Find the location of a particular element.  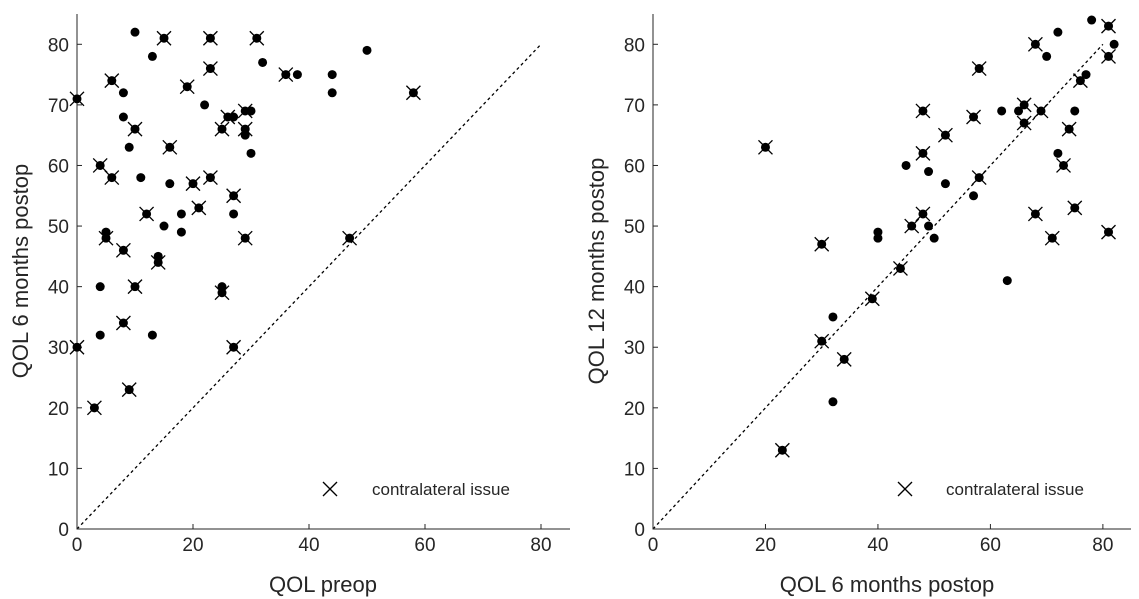

left-legend-label: contralateral issue is located at coordinates (441, 489).